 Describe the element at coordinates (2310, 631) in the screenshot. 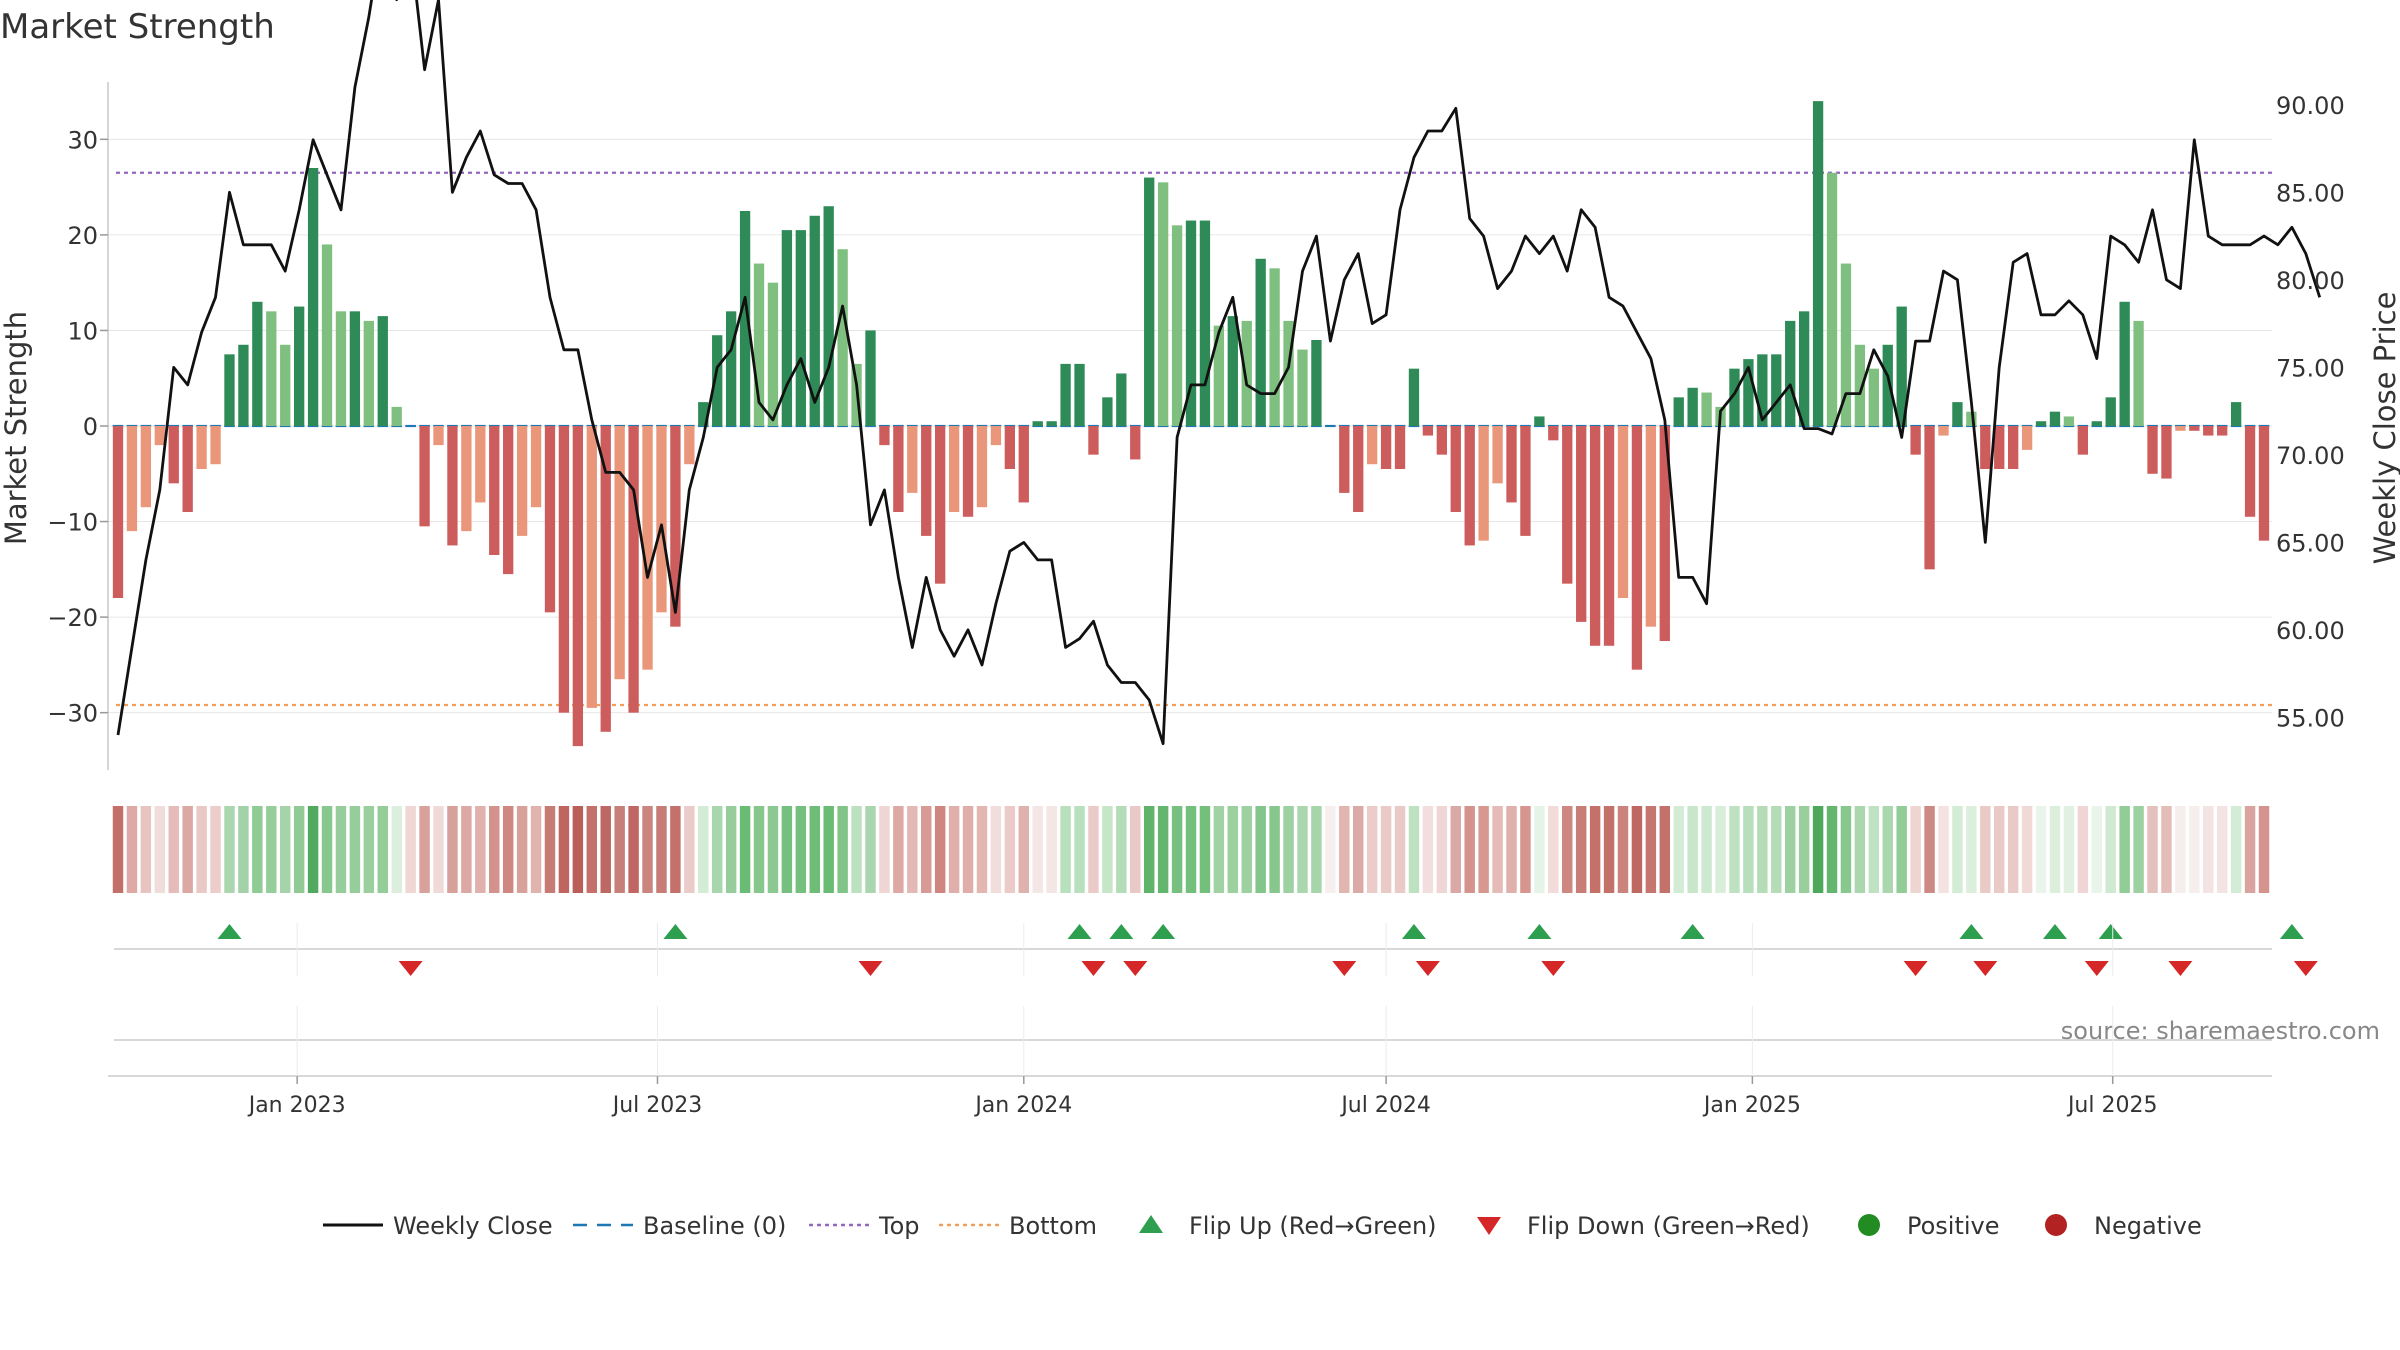

I see `y-tick-label-right: 60.00` at that location.